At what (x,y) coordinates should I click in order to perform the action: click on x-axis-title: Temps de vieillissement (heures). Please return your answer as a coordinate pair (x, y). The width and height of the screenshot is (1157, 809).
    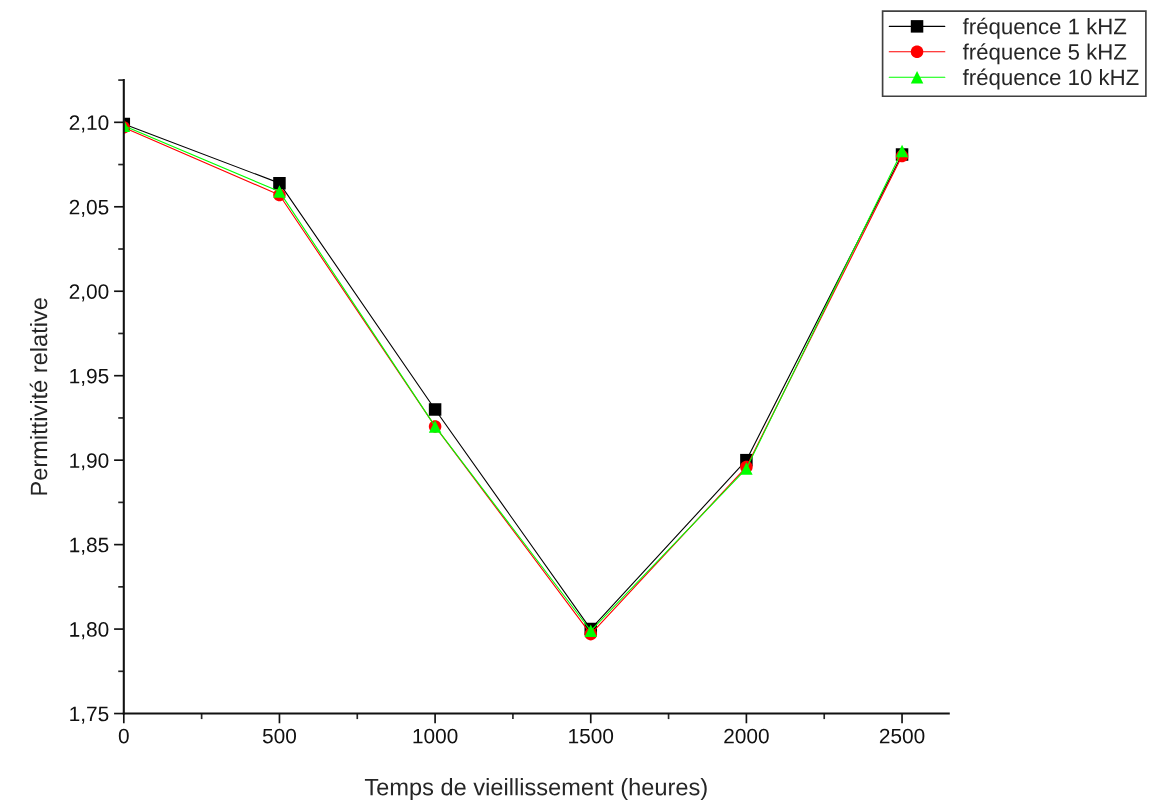
    Looking at the image, I should click on (535, 789).